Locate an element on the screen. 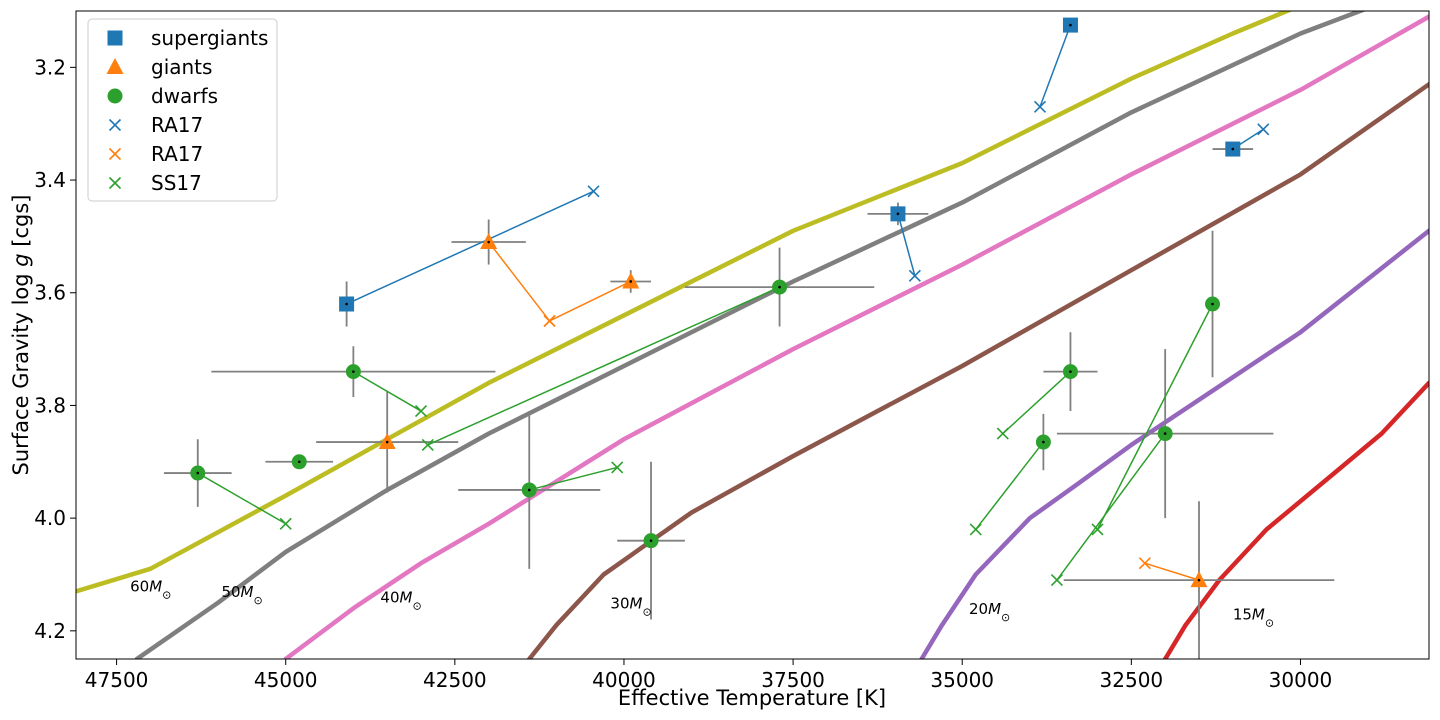 This screenshot has width=1440, height=720. legend-label: dwarfs is located at coordinates (184, 96).